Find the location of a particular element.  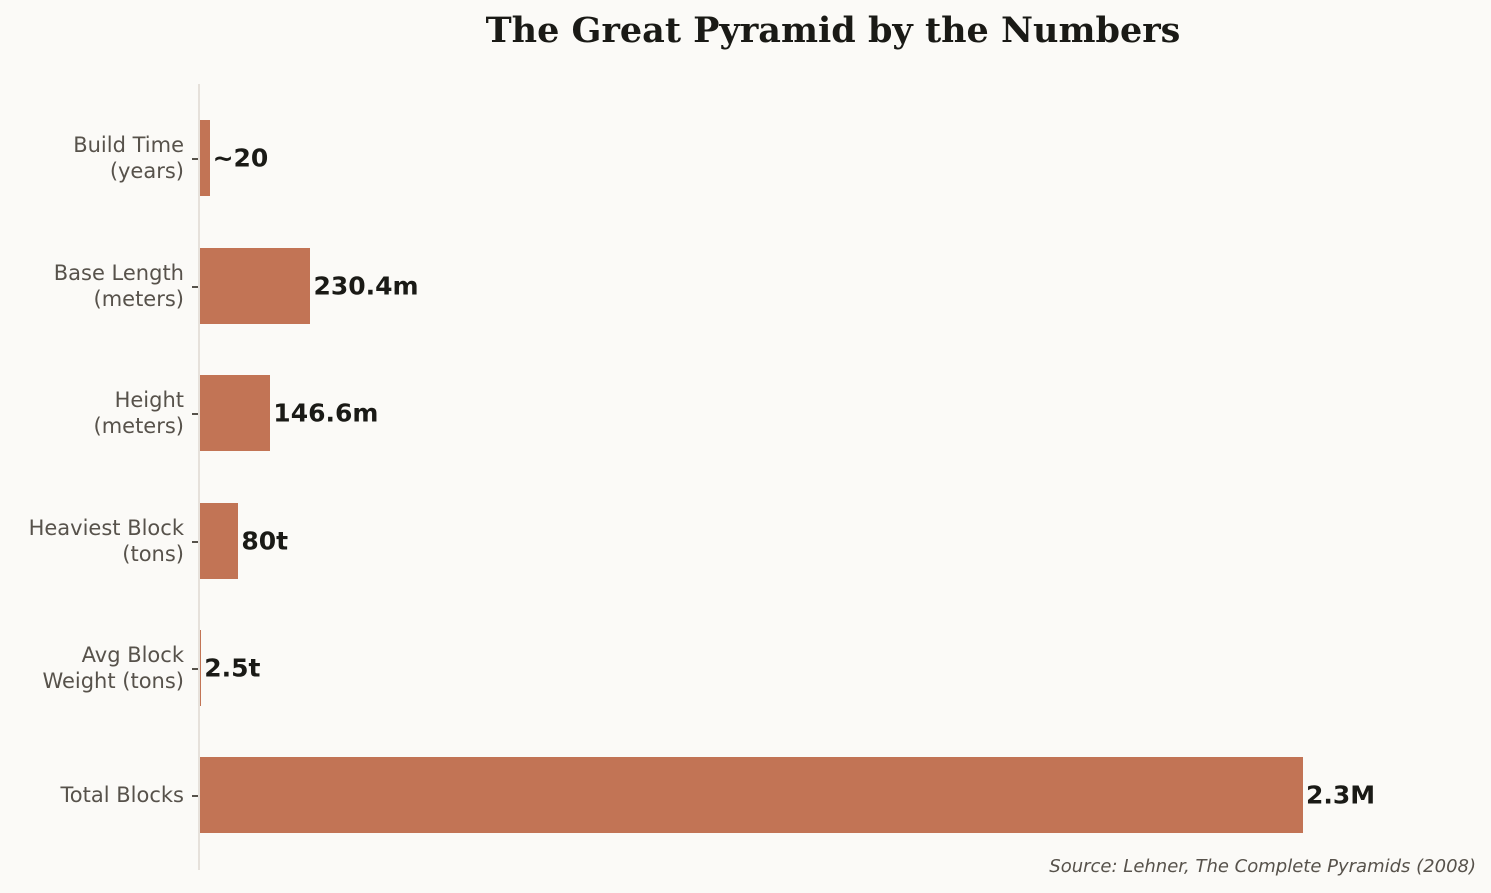

category-label: Avg Block Weight (tons) is located at coordinates (113, 668).